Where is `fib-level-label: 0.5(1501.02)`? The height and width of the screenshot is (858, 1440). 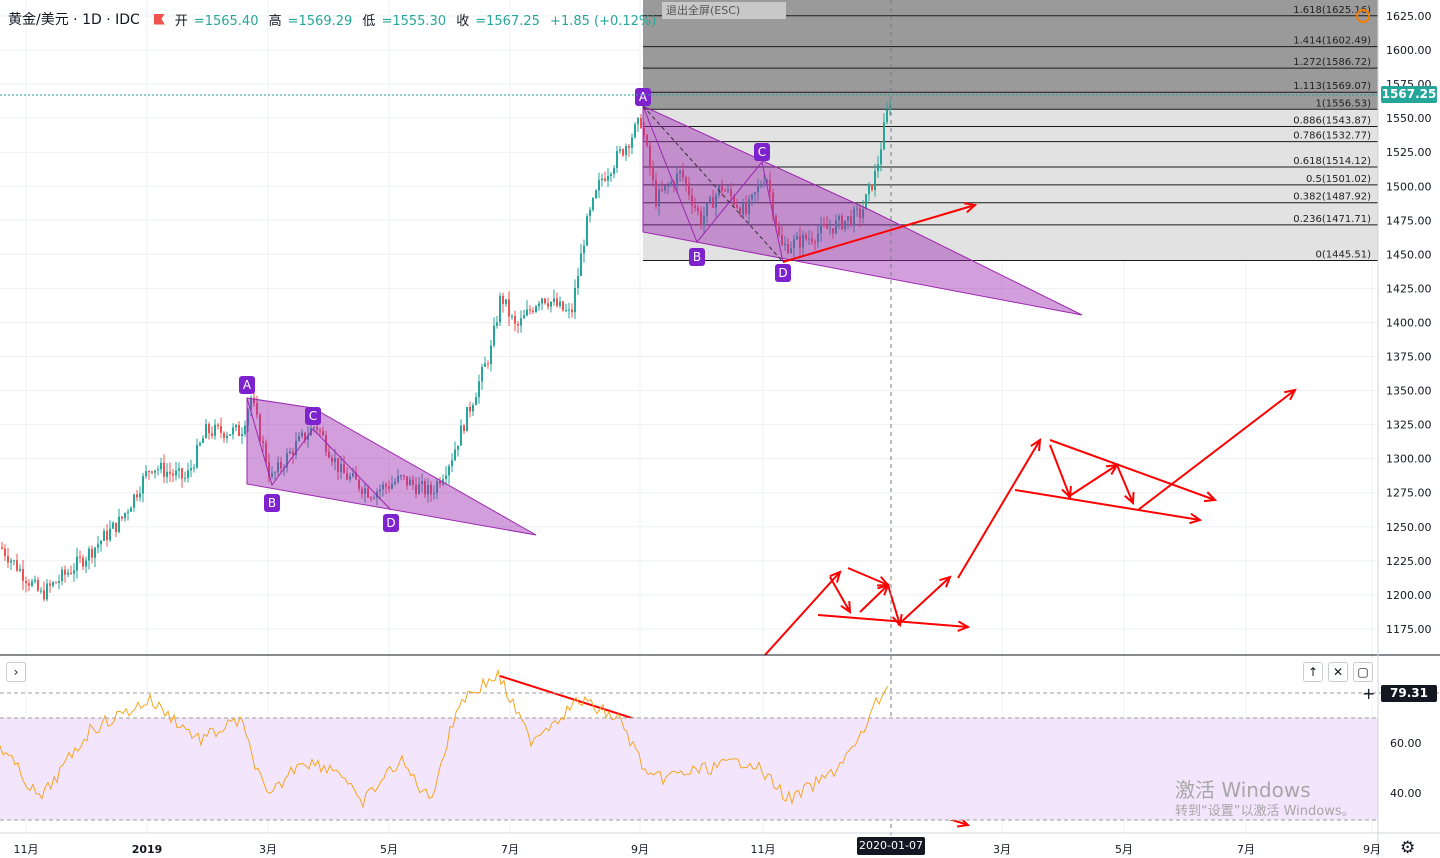
fib-level-label: 0.5(1501.02) is located at coordinates (1338, 179).